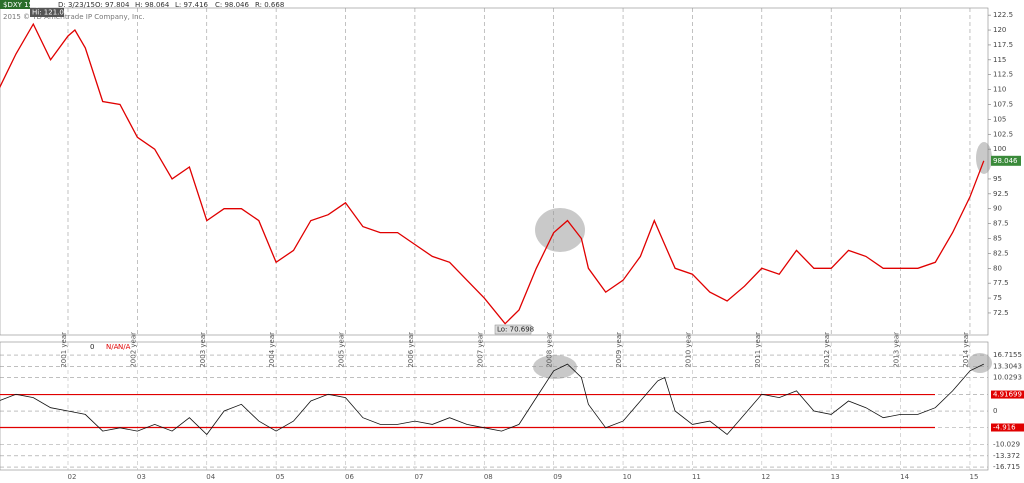 Image resolution: width=1024 pixels, height=483 pixels. I want to click on y-tick-label: 82.5, so click(1001, 253).